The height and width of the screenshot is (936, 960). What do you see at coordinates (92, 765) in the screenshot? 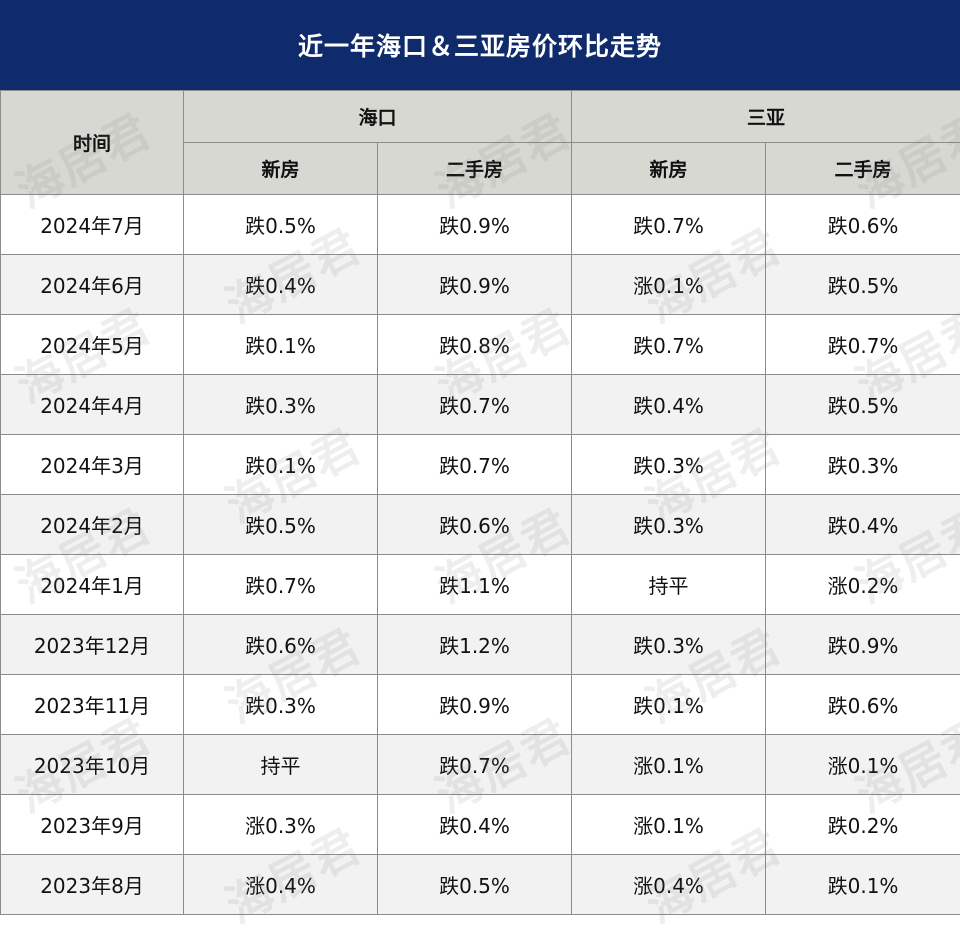
I see `cell-month: 2023年10月` at bounding box center [92, 765].